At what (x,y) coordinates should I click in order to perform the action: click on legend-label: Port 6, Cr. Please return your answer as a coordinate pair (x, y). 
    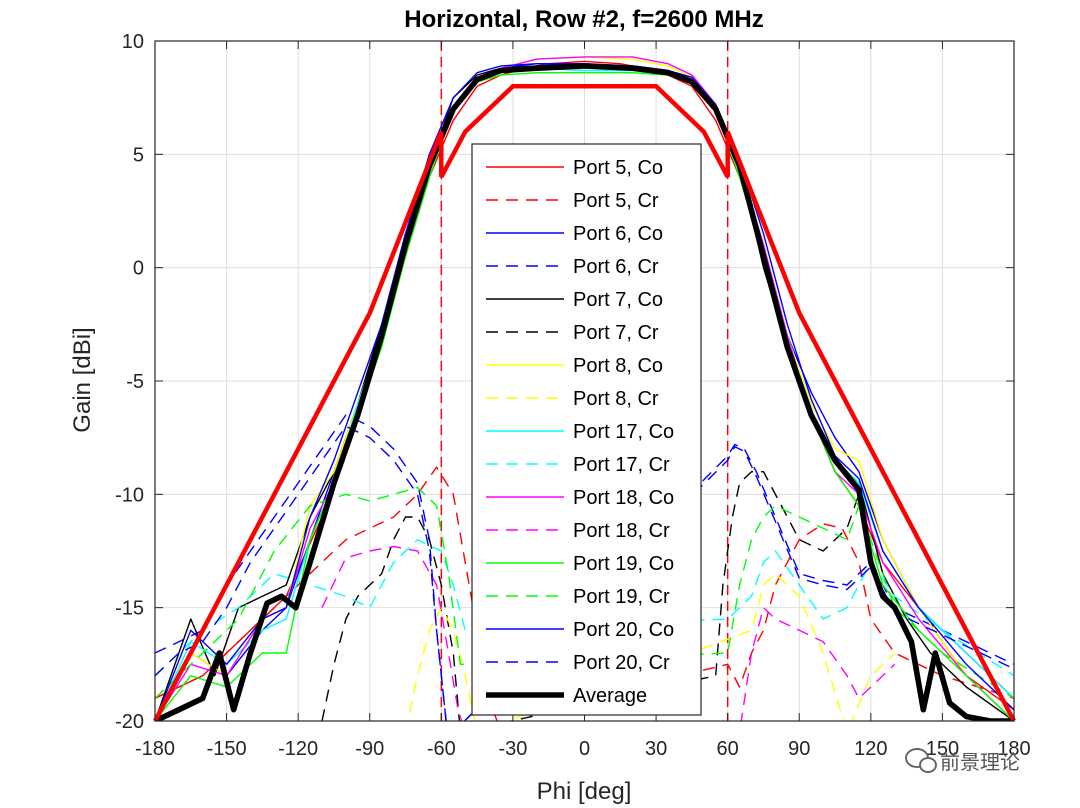
    Looking at the image, I should click on (616, 267).